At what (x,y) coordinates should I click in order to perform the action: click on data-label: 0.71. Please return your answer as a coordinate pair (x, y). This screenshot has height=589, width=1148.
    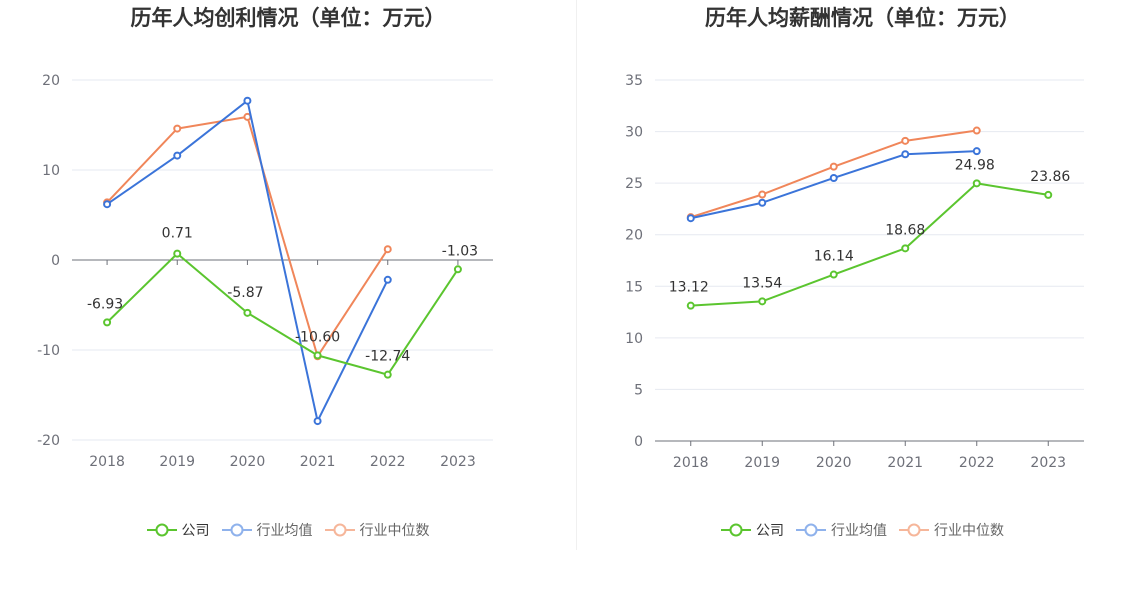
    Looking at the image, I should click on (177, 234).